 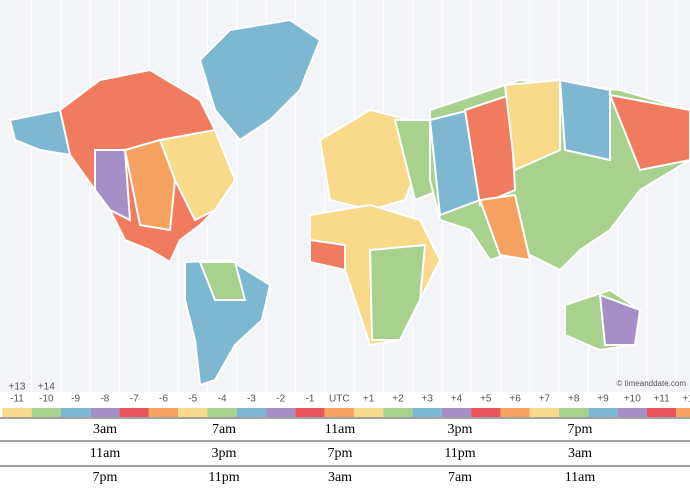 I want to click on zone-label: -1, so click(x=310, y=399).